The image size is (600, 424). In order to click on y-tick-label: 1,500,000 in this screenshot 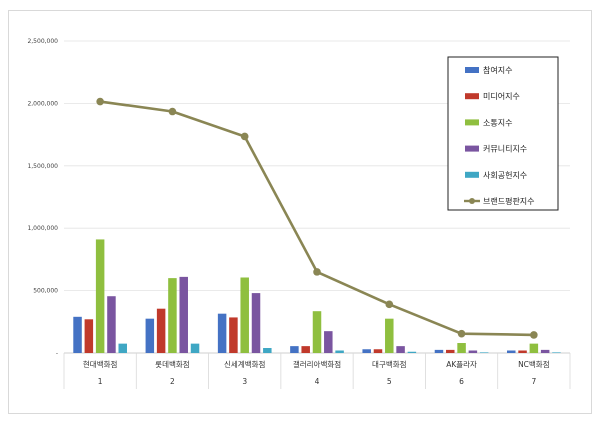, I will do `click(42, 166)`.